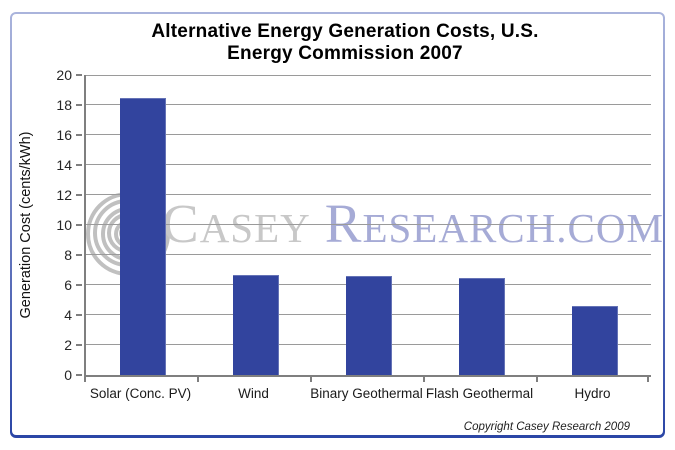 This screenshot has width=675, height=450. I want to click on y-tick-label-2: 2, so click(68, 345).